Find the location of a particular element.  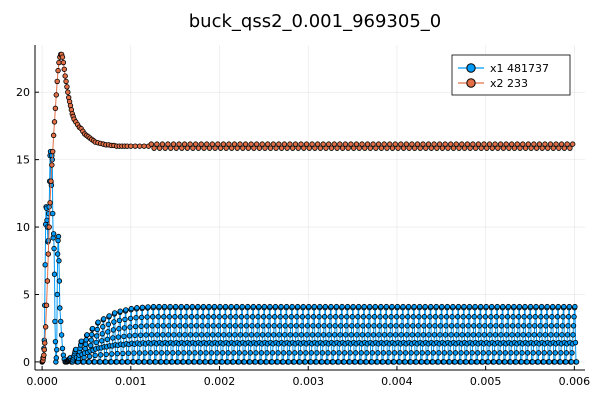

y-tick-label: 15 is located at coordinates (23, 160).